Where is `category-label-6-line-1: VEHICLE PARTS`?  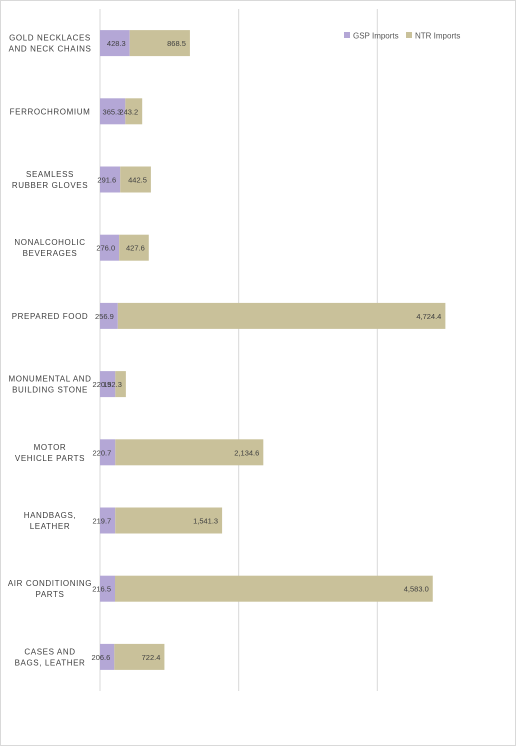 category-label-6-line-1: VEHICLE PARTS is located at coordinates (50, 458).